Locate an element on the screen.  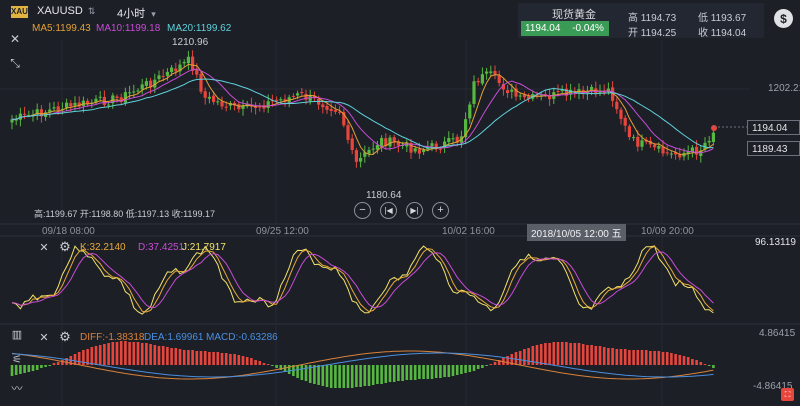
crosshair-time-label: 2018/10/05 12:00 五 is located at coordinates (576, 232).